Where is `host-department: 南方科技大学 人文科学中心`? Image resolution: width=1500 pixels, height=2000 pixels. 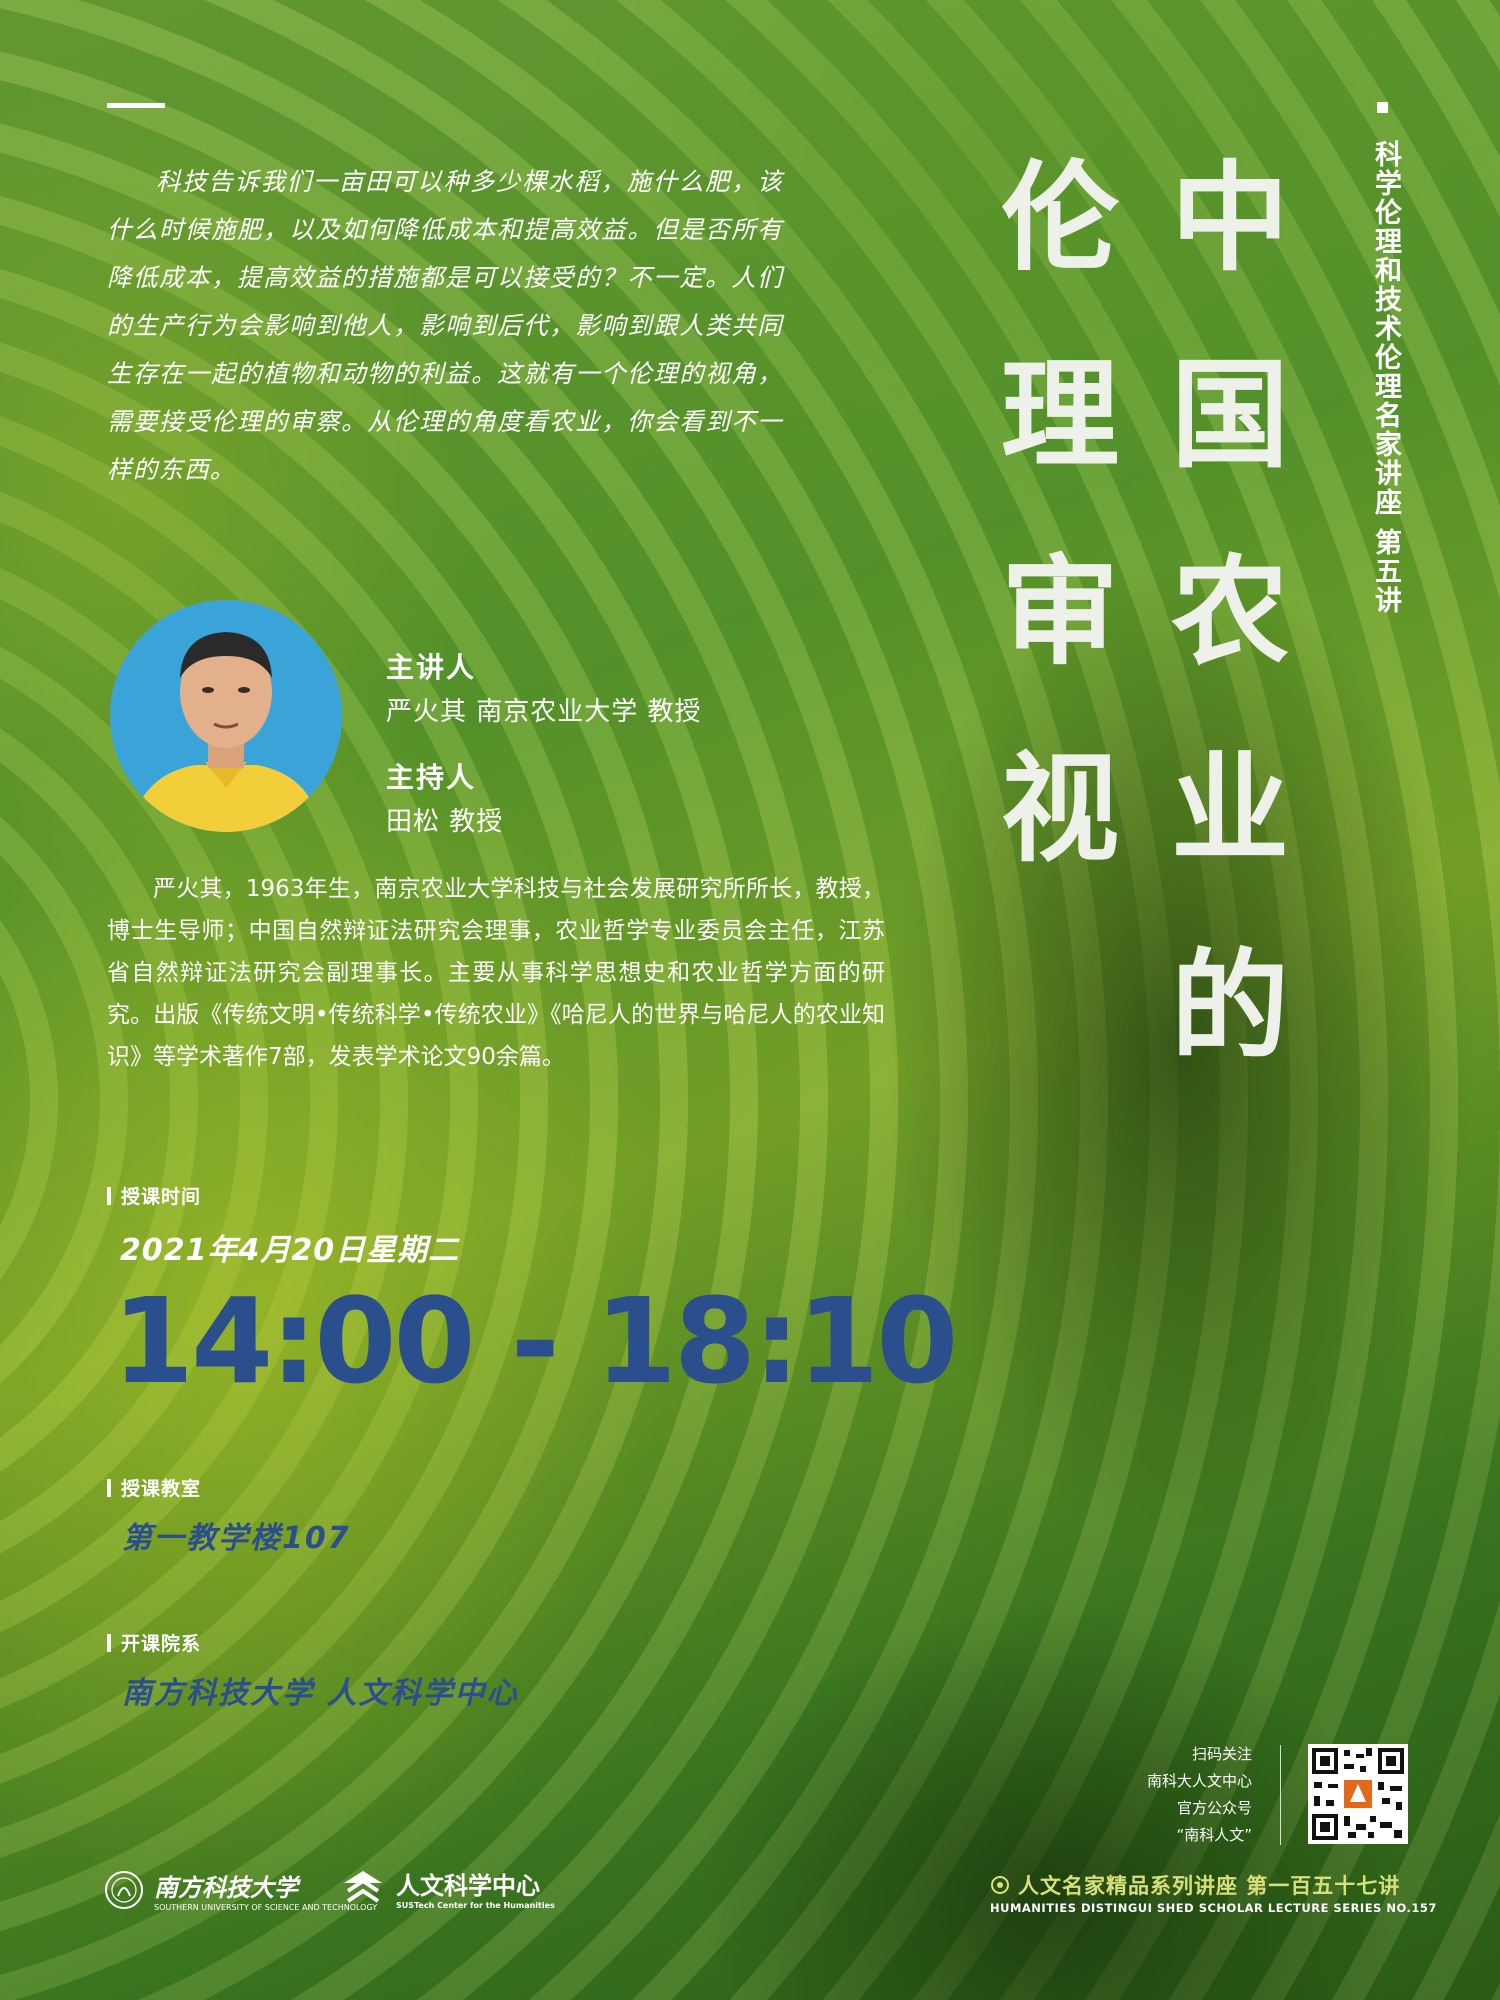 host-department: 南方科技大学 人文科学中心 is located at coordinates (320, 1693).